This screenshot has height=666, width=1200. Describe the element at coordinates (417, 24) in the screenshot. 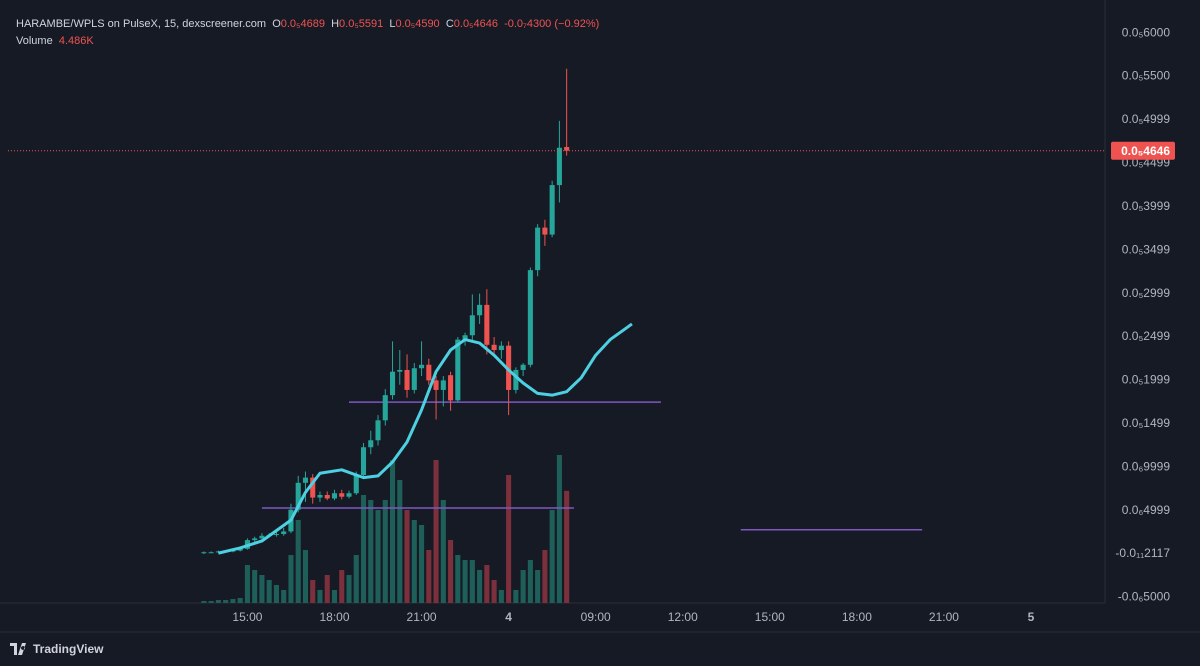

I see `l-value: 0.0₅4590` at that location.